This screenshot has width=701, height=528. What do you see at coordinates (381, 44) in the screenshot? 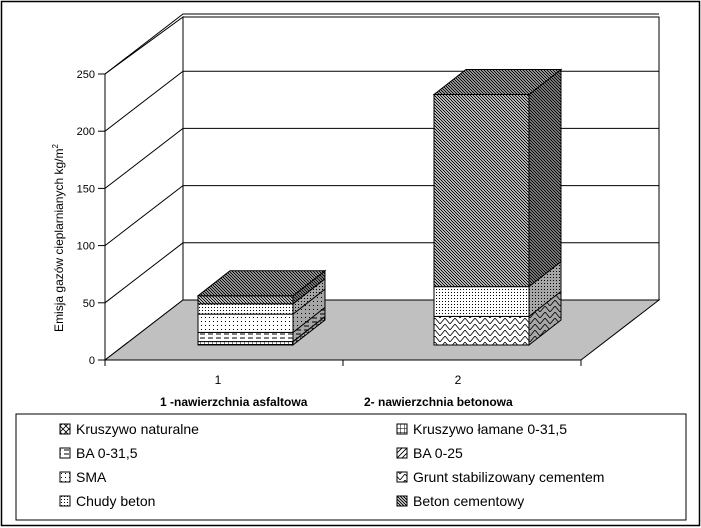
I see `gridline` at bounding box center [381, 44].